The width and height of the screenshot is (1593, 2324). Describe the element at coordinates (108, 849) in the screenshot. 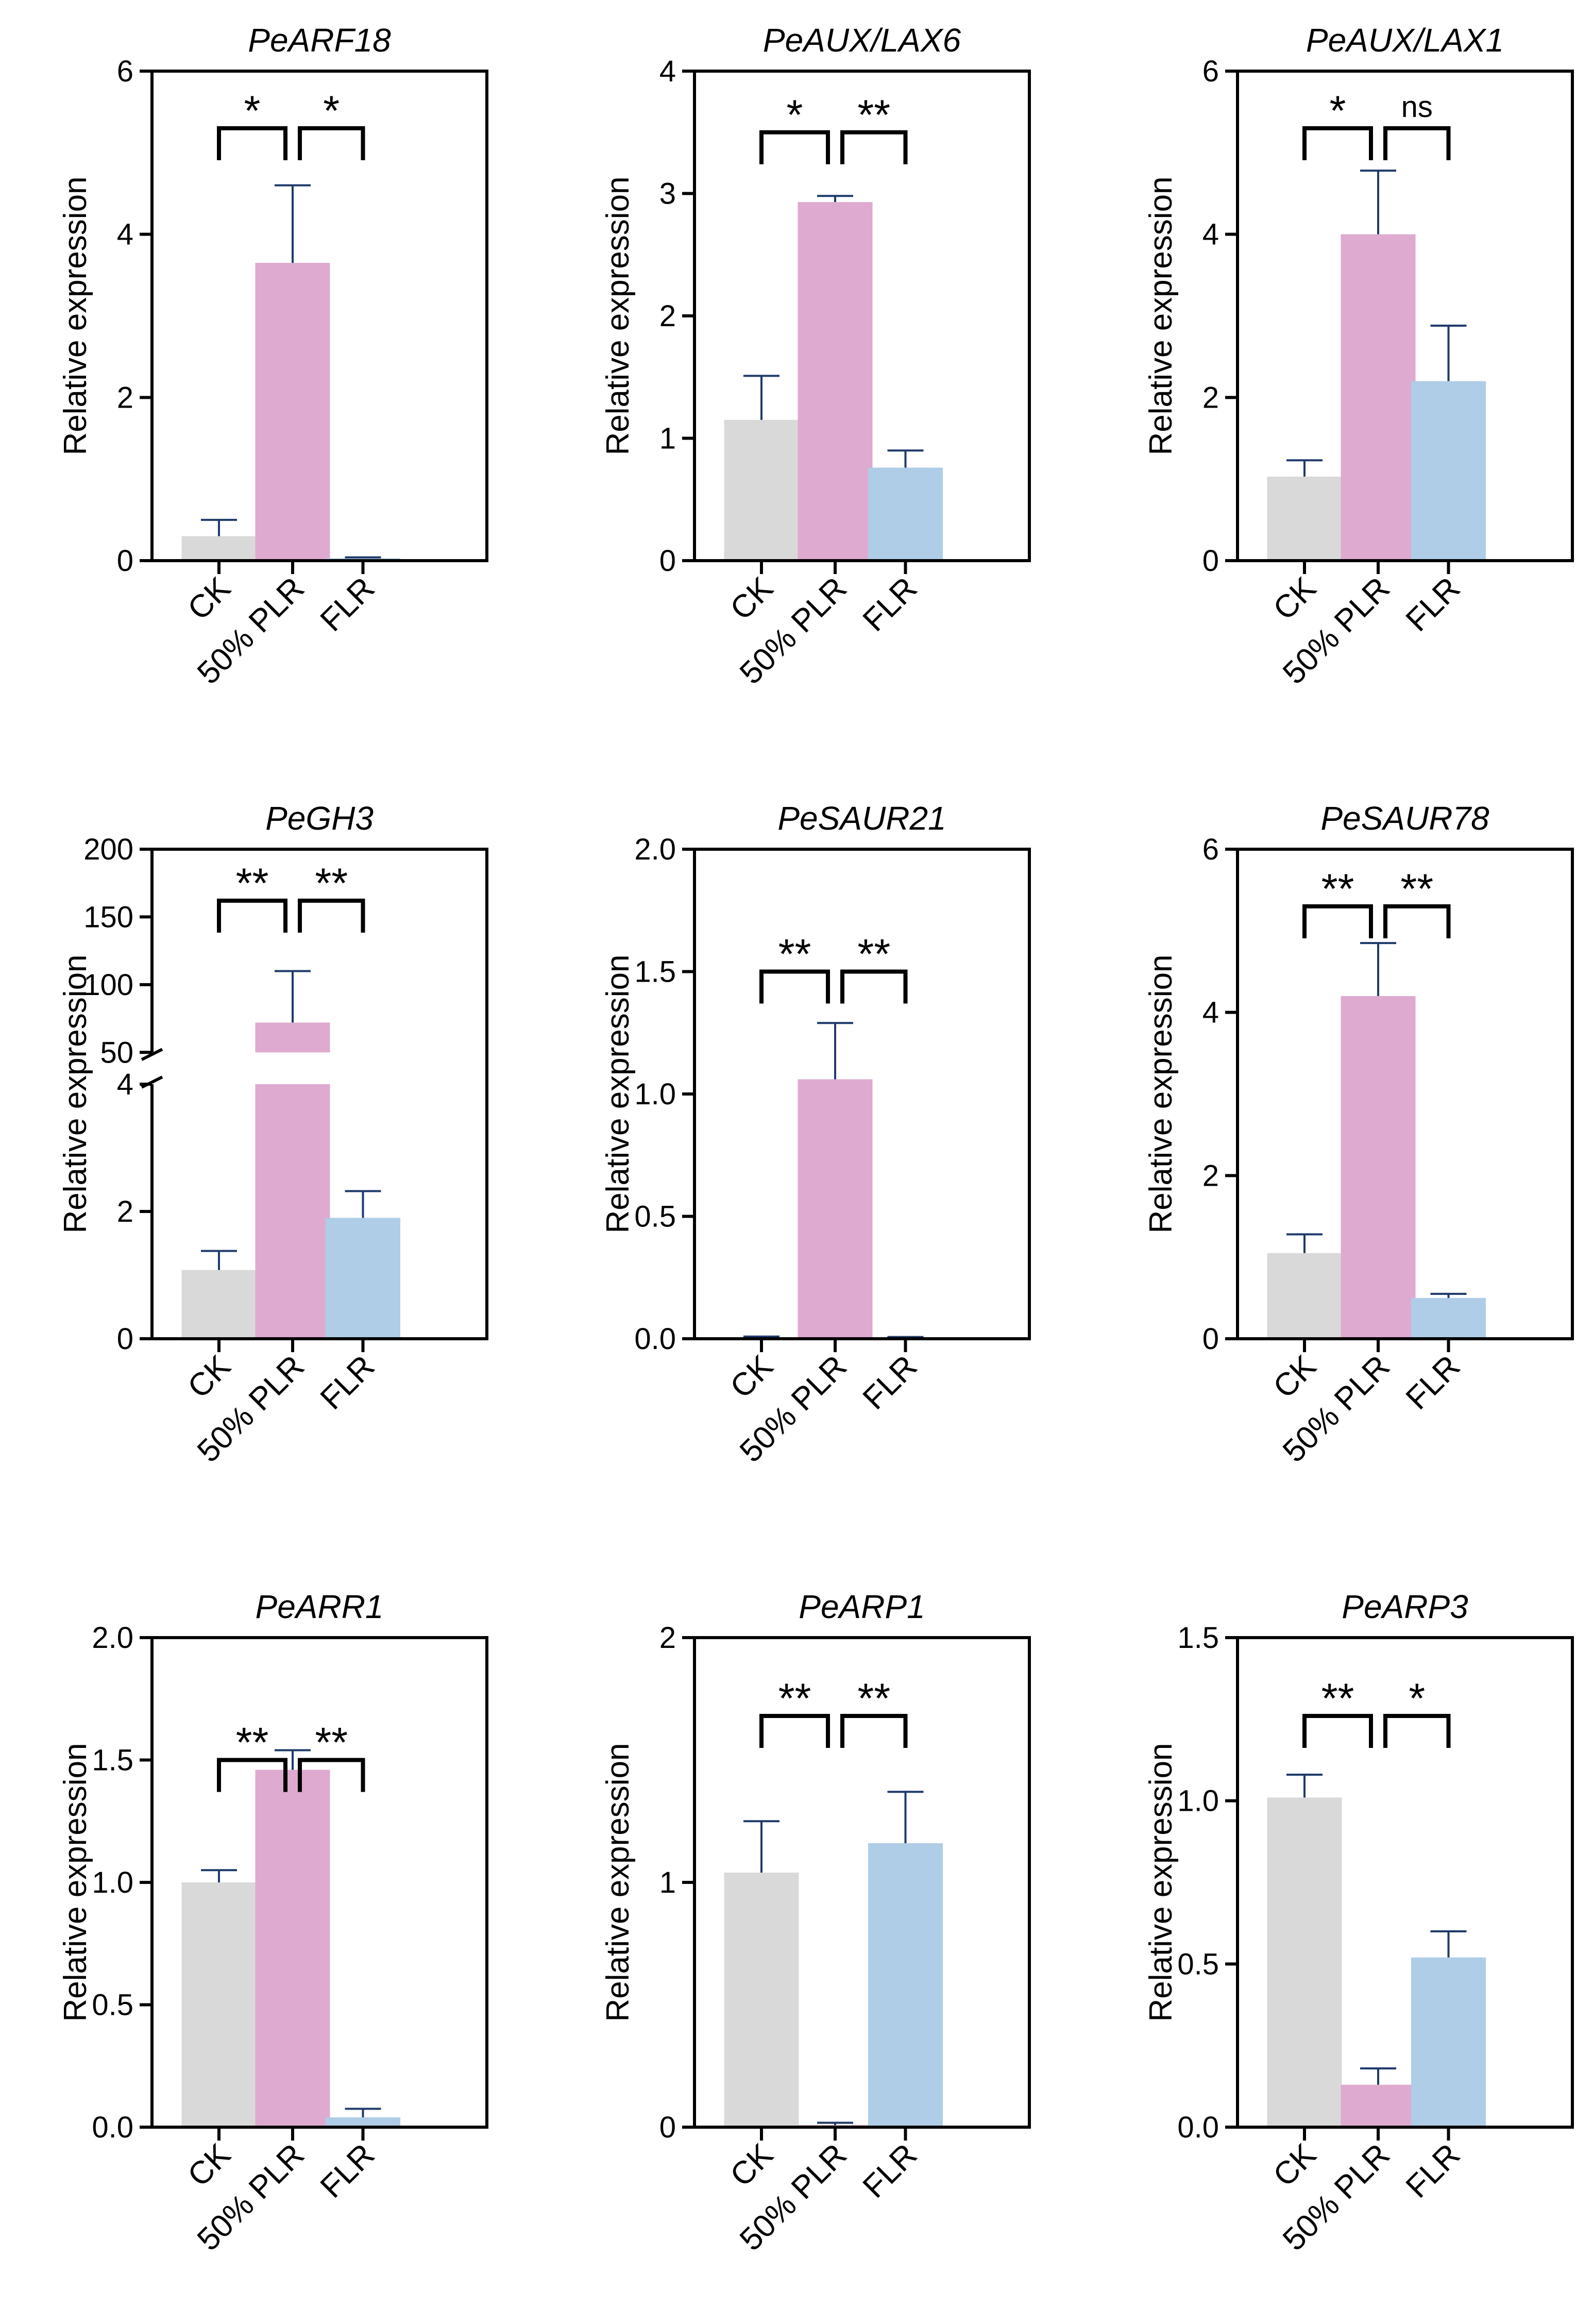

I see `y-tick-label: 200` at that location.